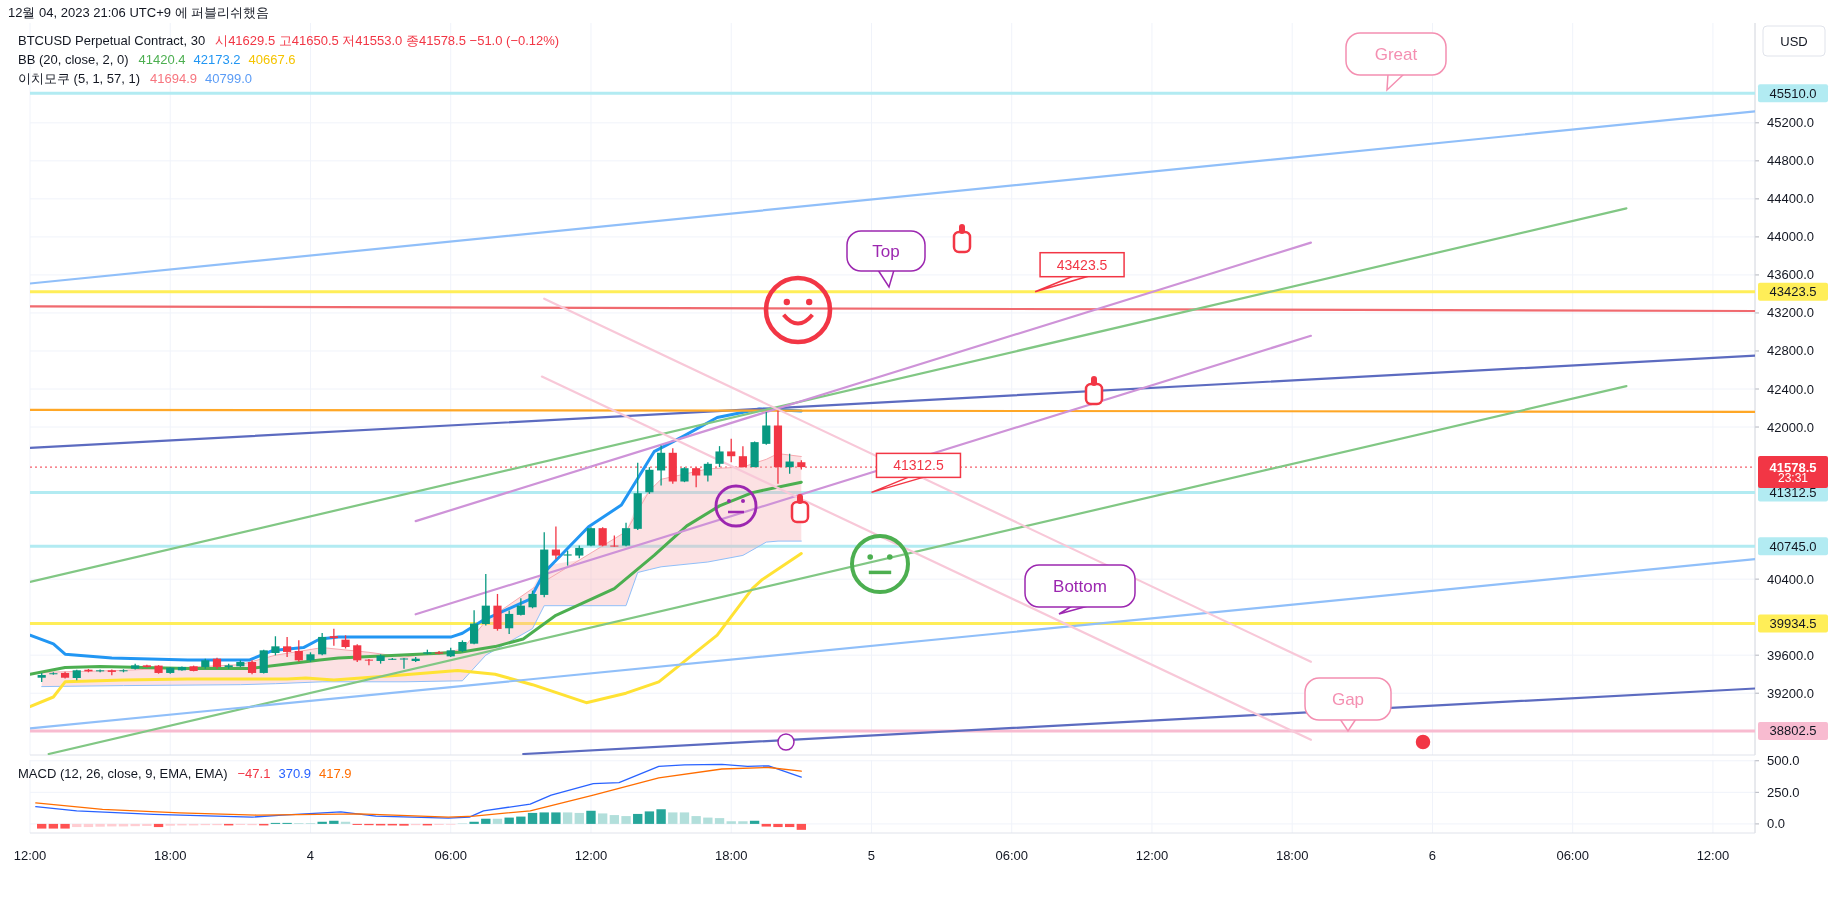  I want to click on annotation: 40667.6, so click(272, 59).